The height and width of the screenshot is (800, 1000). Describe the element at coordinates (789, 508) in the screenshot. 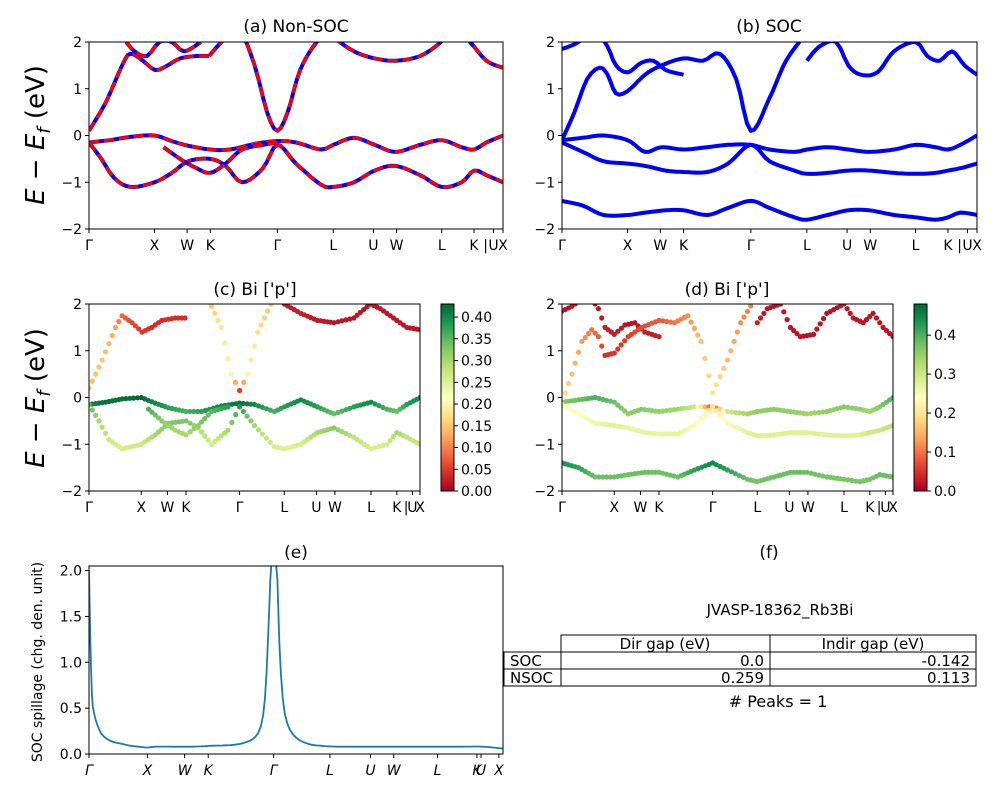

I see `panel-d-xtick-label: U` at that location.